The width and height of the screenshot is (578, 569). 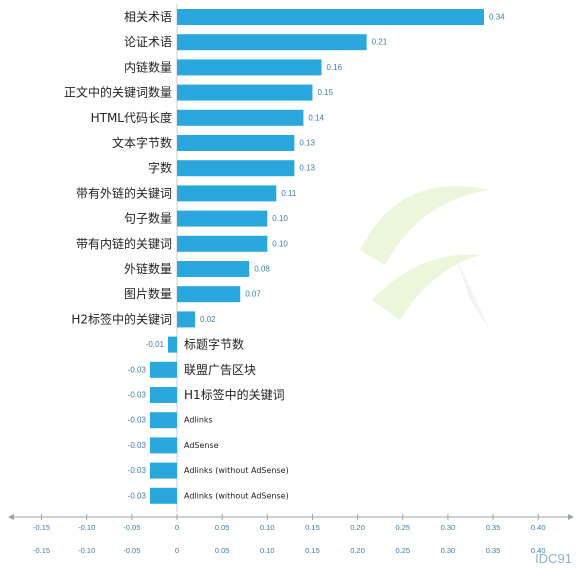 What do you see at coordinates (253, 294) in the screenshot?
I see `value-label-11: 0.07` at bounding box center [253, 294].